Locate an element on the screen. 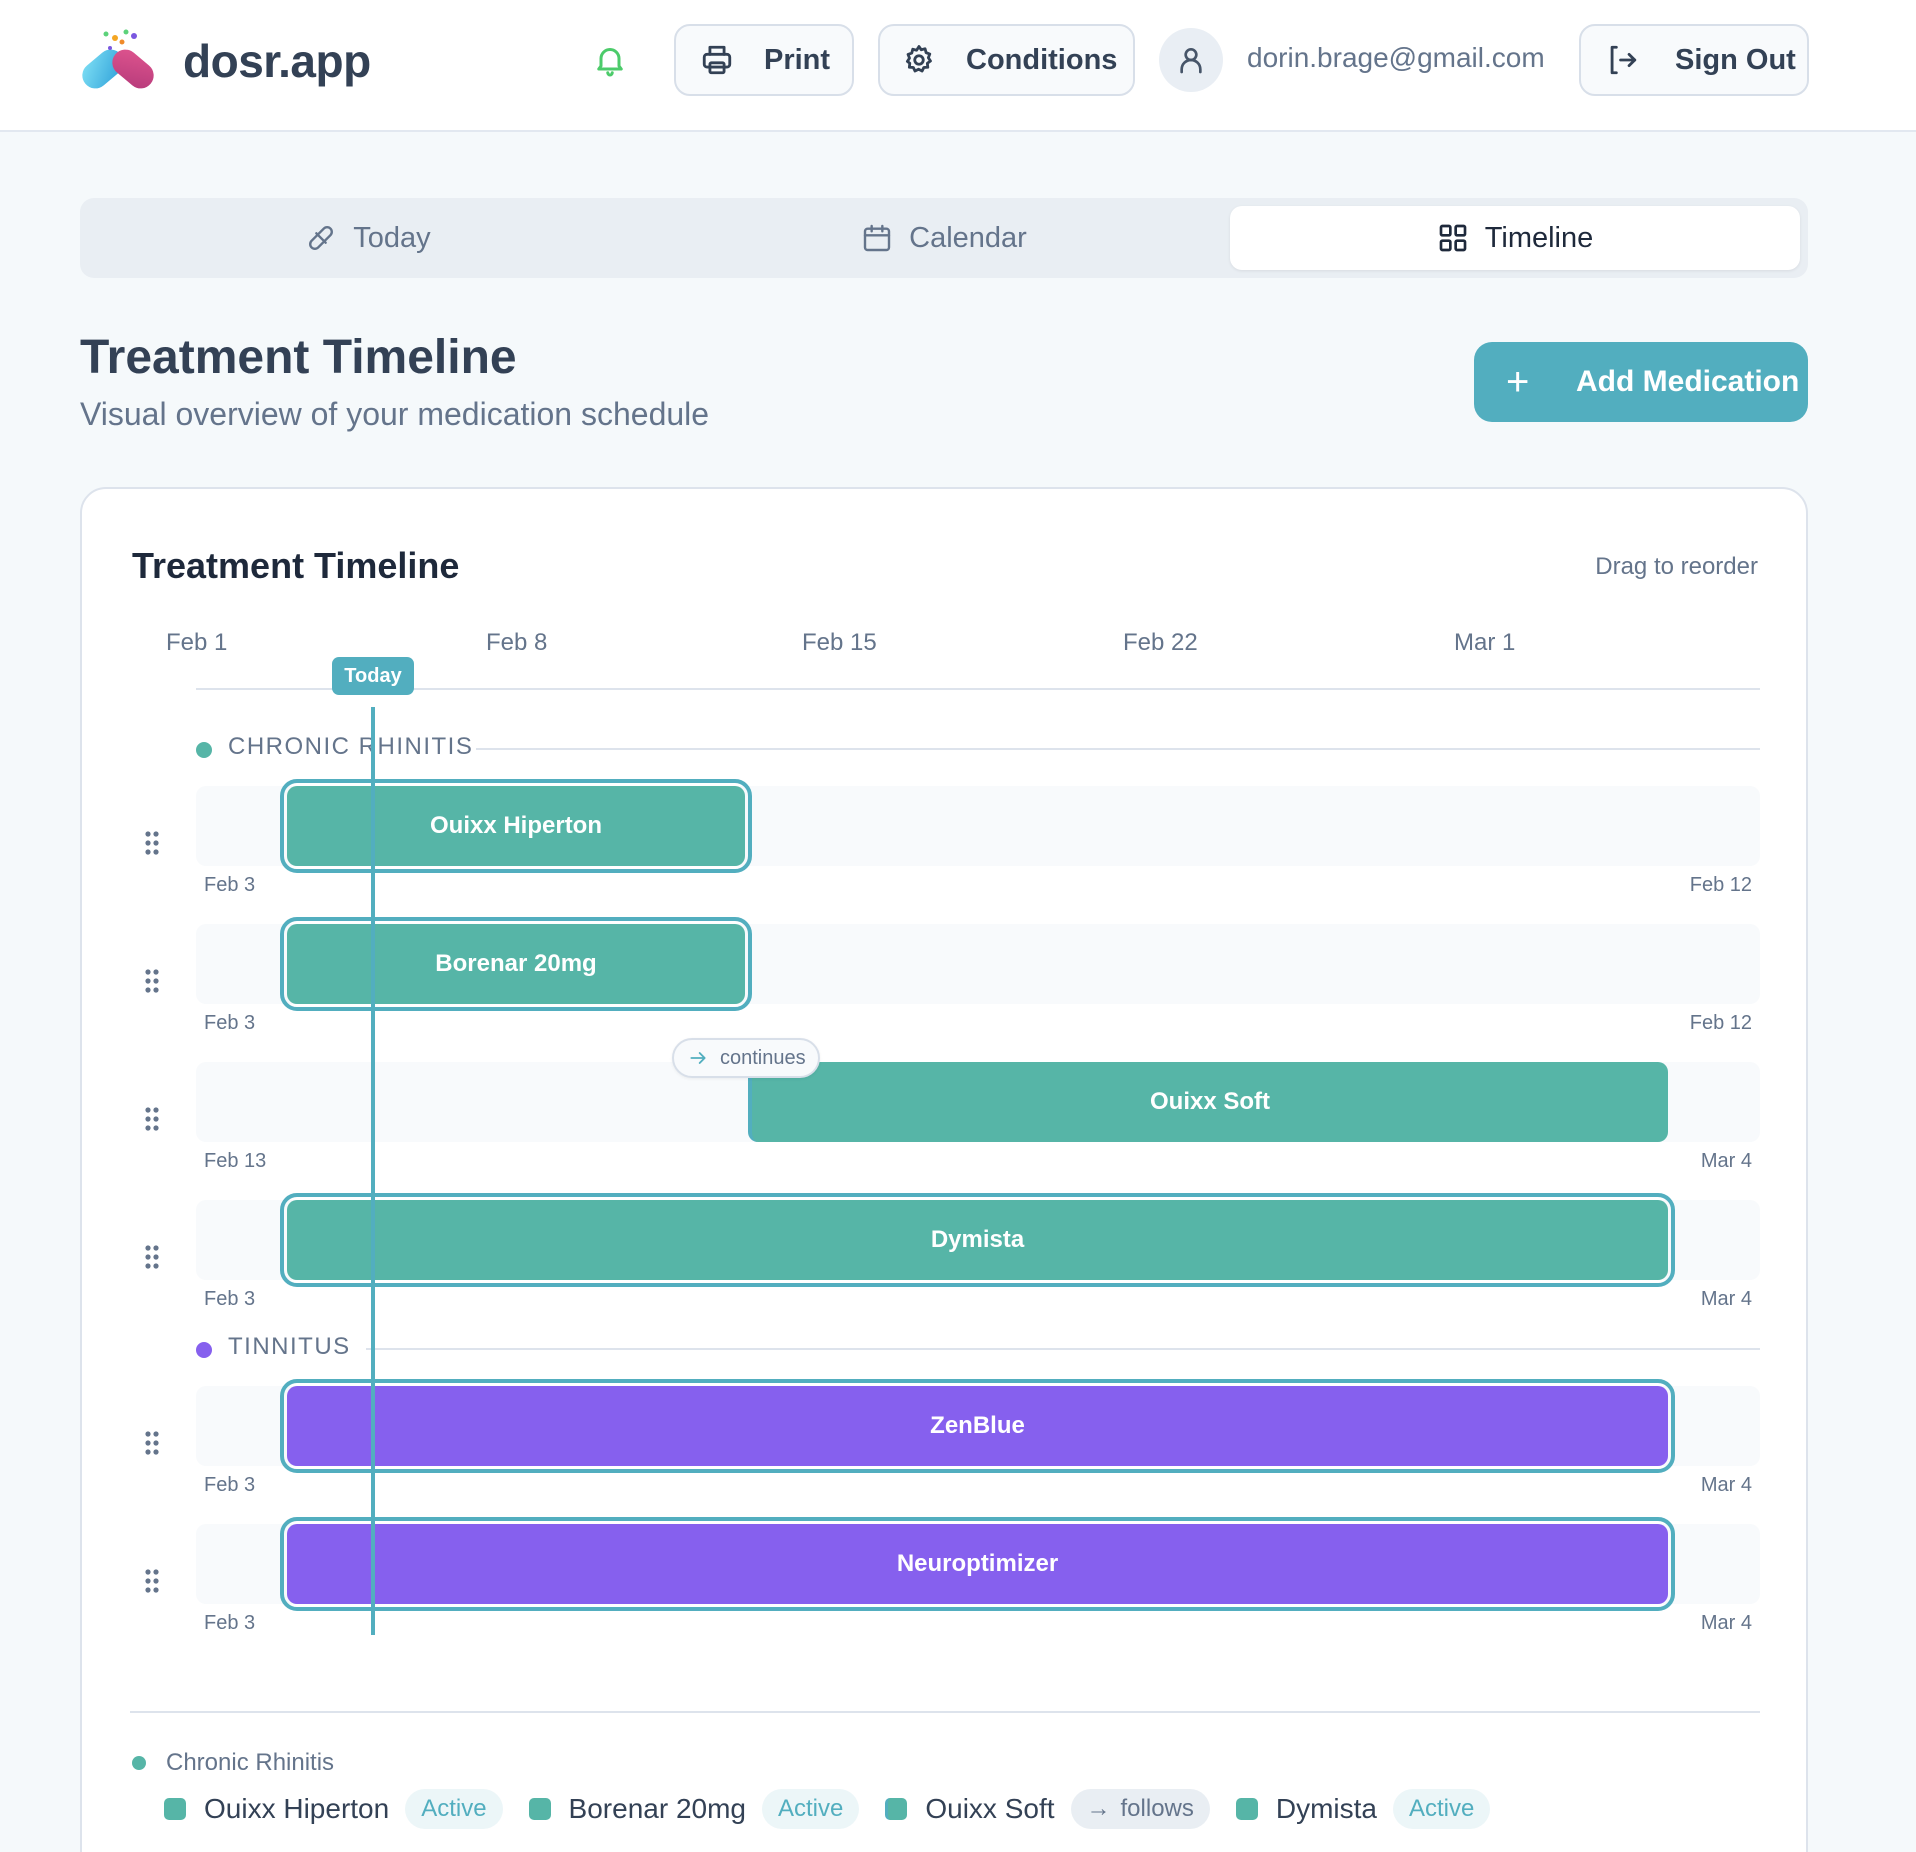  medication-bar-dymista: Dymista is located at coordinates (977, 1240).